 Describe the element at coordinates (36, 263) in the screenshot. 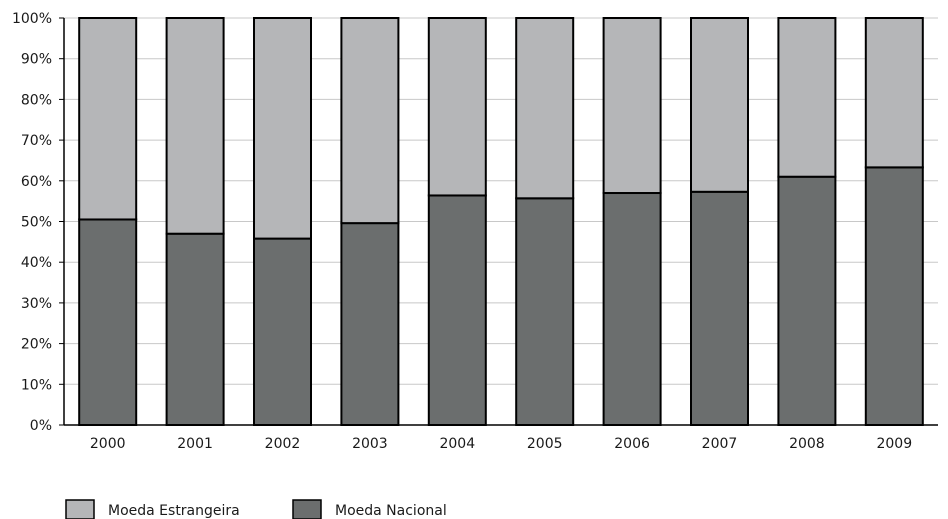

I see `y-tick-label: 40%` at that location.